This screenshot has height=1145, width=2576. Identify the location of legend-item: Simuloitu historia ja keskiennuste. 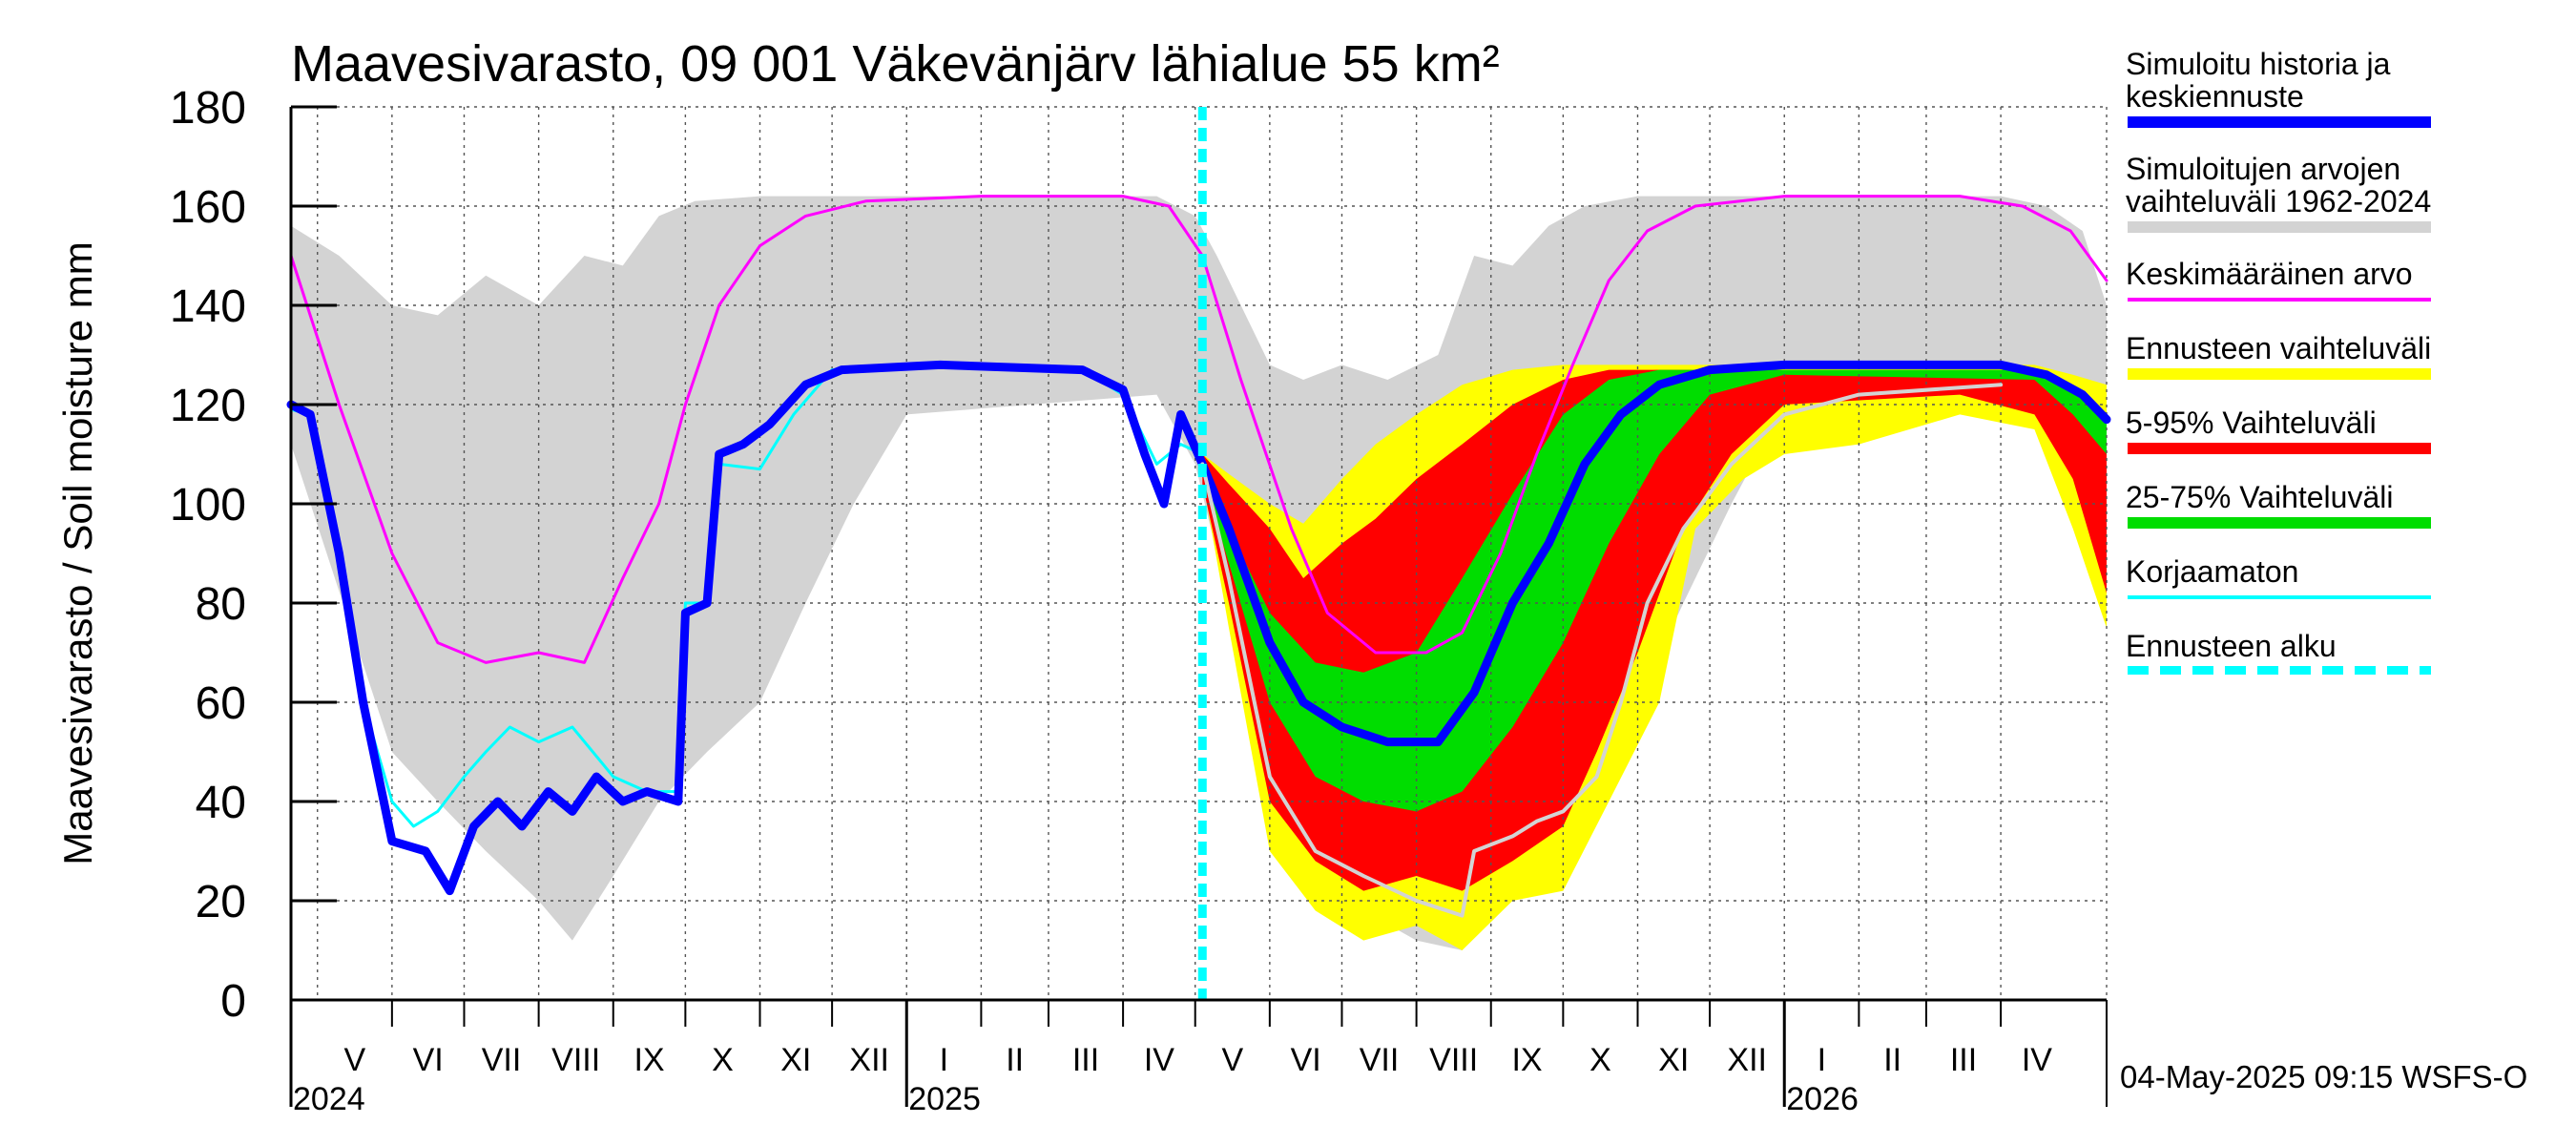
(2326, 87).